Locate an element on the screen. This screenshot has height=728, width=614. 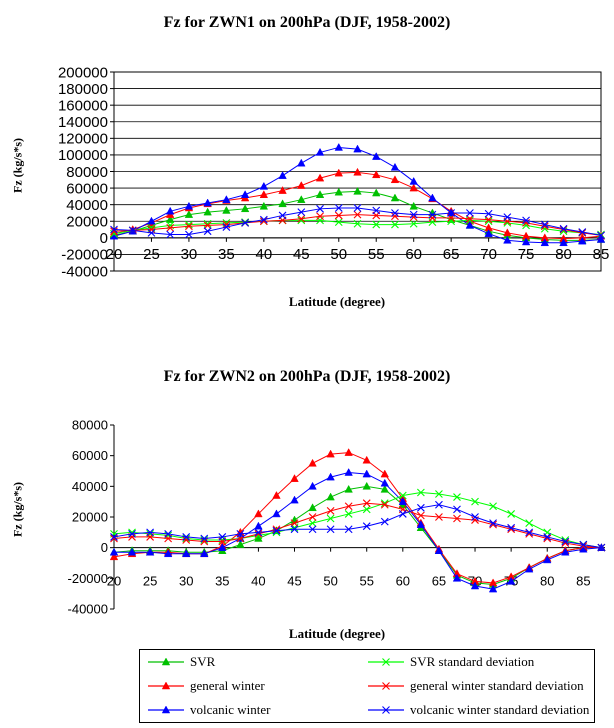
x-tick-label: 35 is located at coordinates (222, 581).